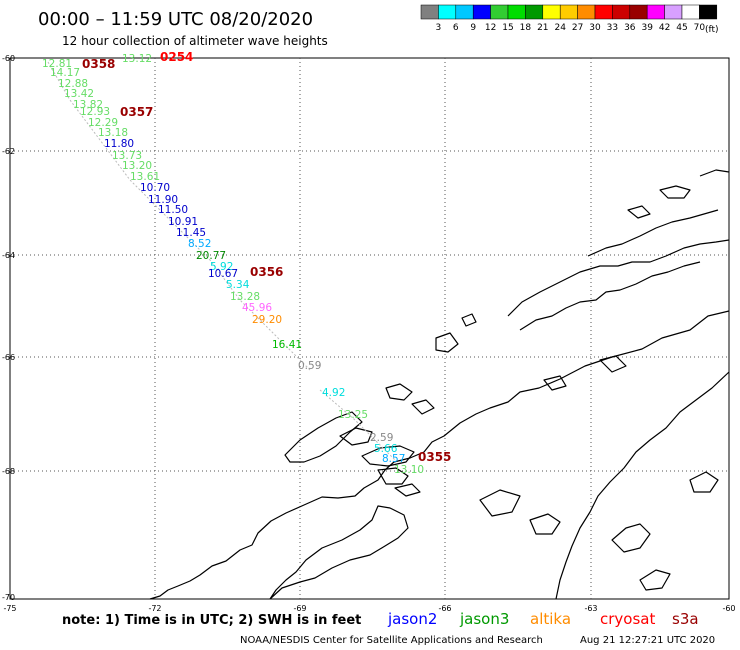 The width and height of the screenshot is (740, 650). I want to click on latitude-label: -60, so click(8, 58).